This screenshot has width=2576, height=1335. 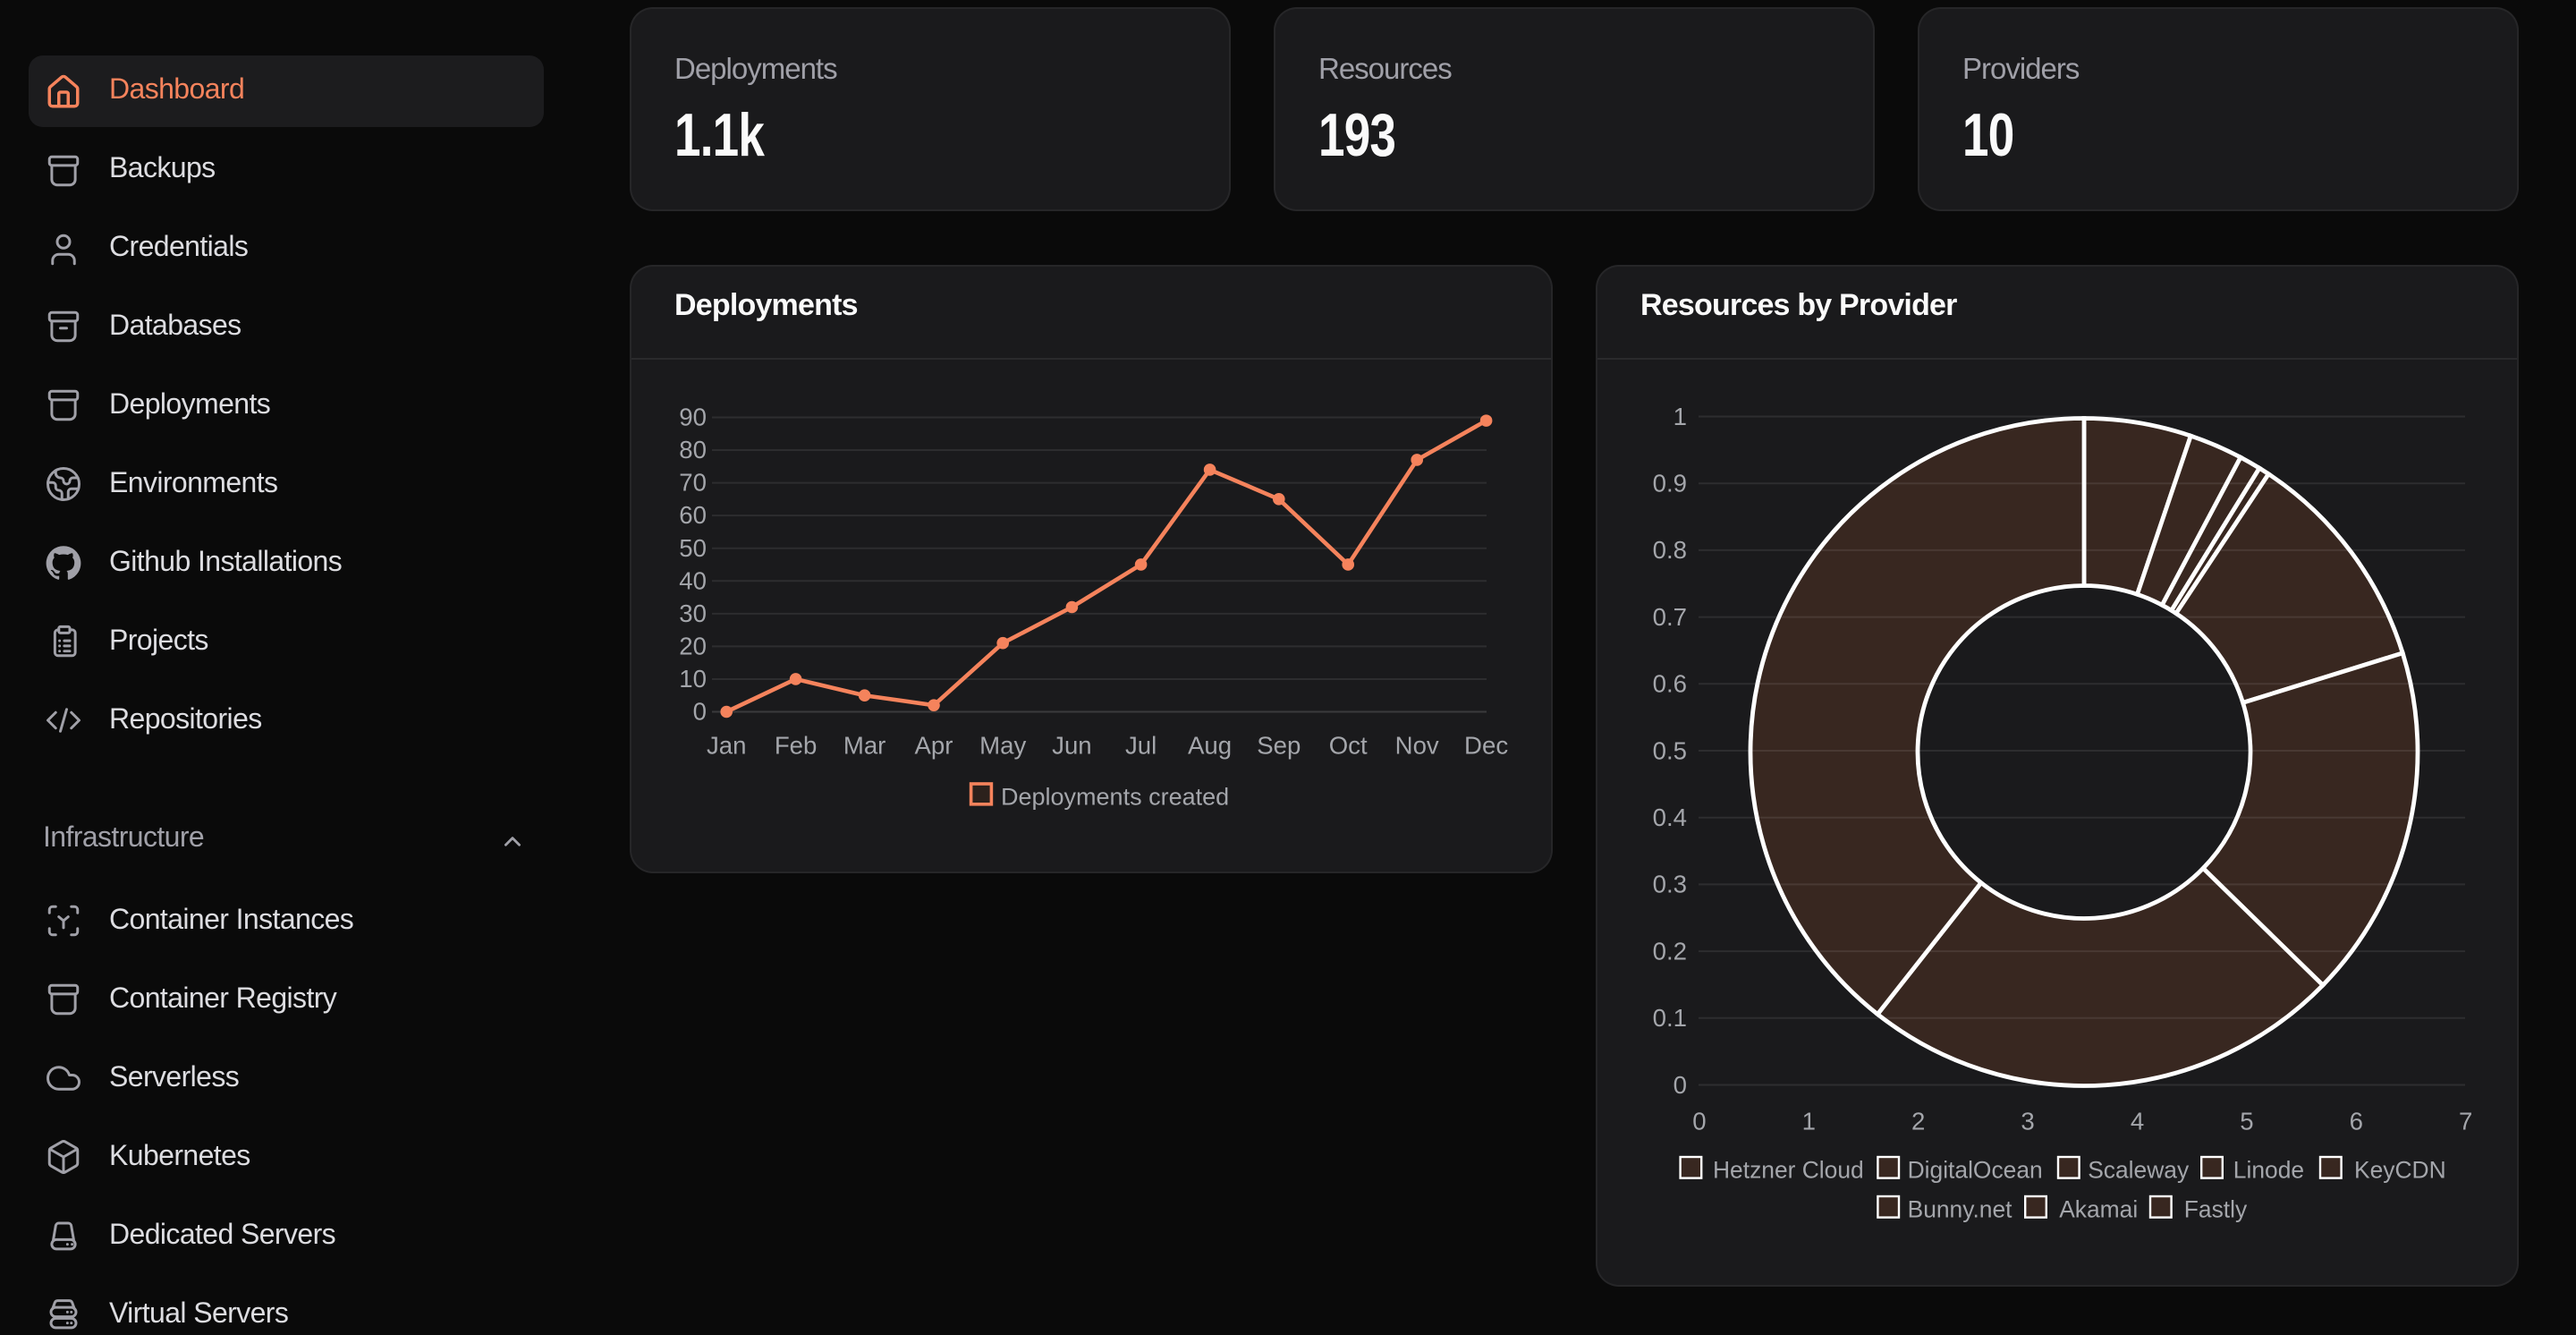 I want to click on svg-text: 30, so click(x=693, y=613).